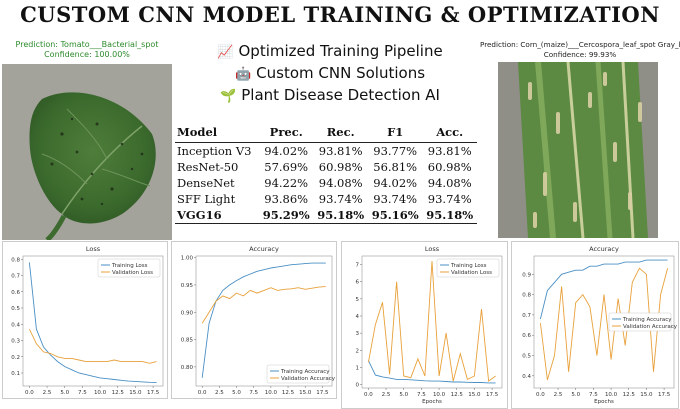 This screenshot has height=409, width=680. Describe the element at coordinates (395, 151) in the screenshot. I see `cell-value: 93.77%` at that location.